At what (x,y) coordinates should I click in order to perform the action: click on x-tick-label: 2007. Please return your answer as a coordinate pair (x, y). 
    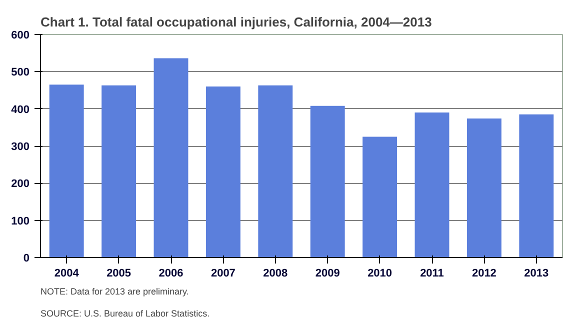
    Looking at the image, I should click on (223, 274).